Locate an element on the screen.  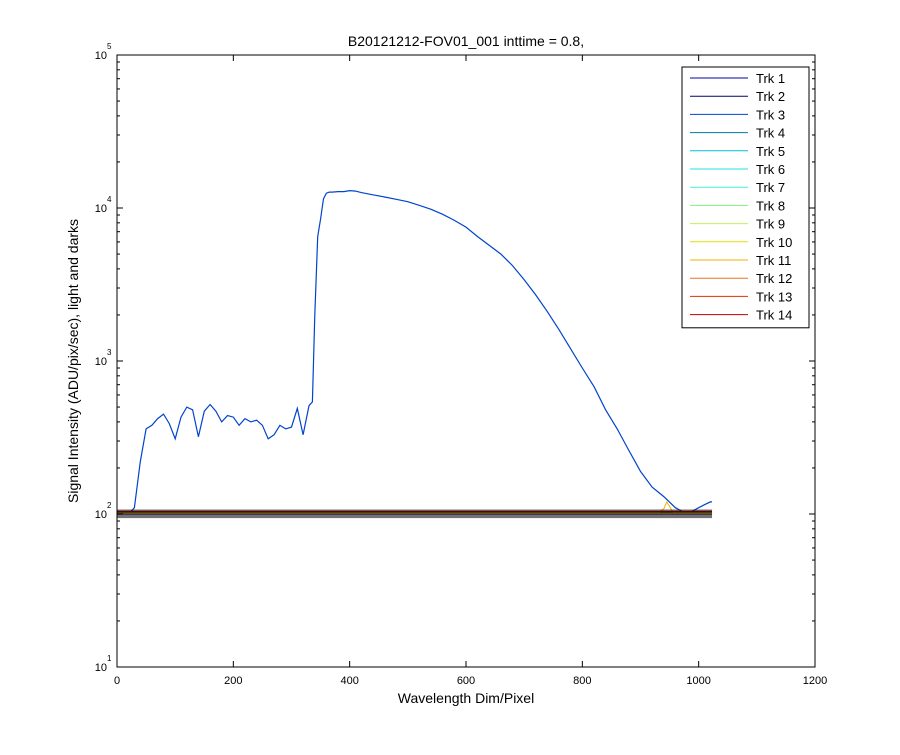
y-tick-exponent: 2 is located at coordinates (109, 505).